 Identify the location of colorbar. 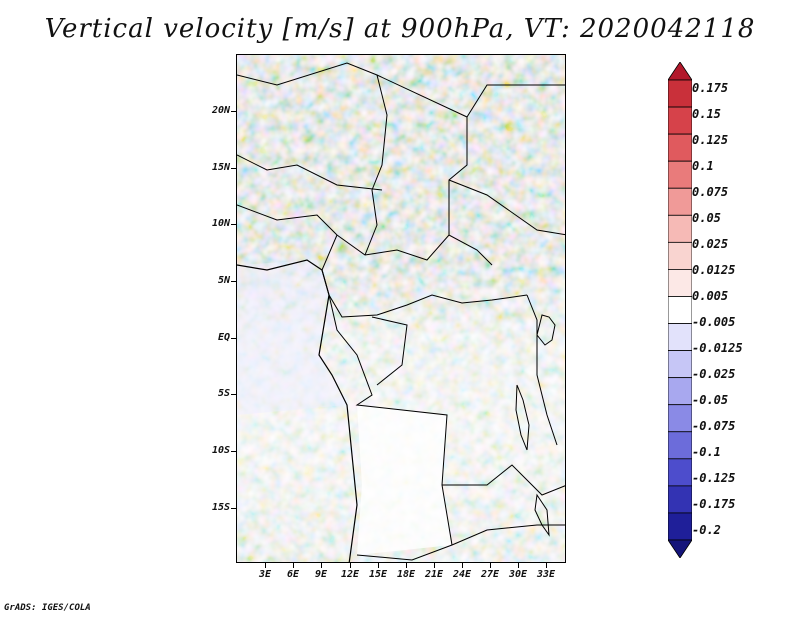
(680, 310).